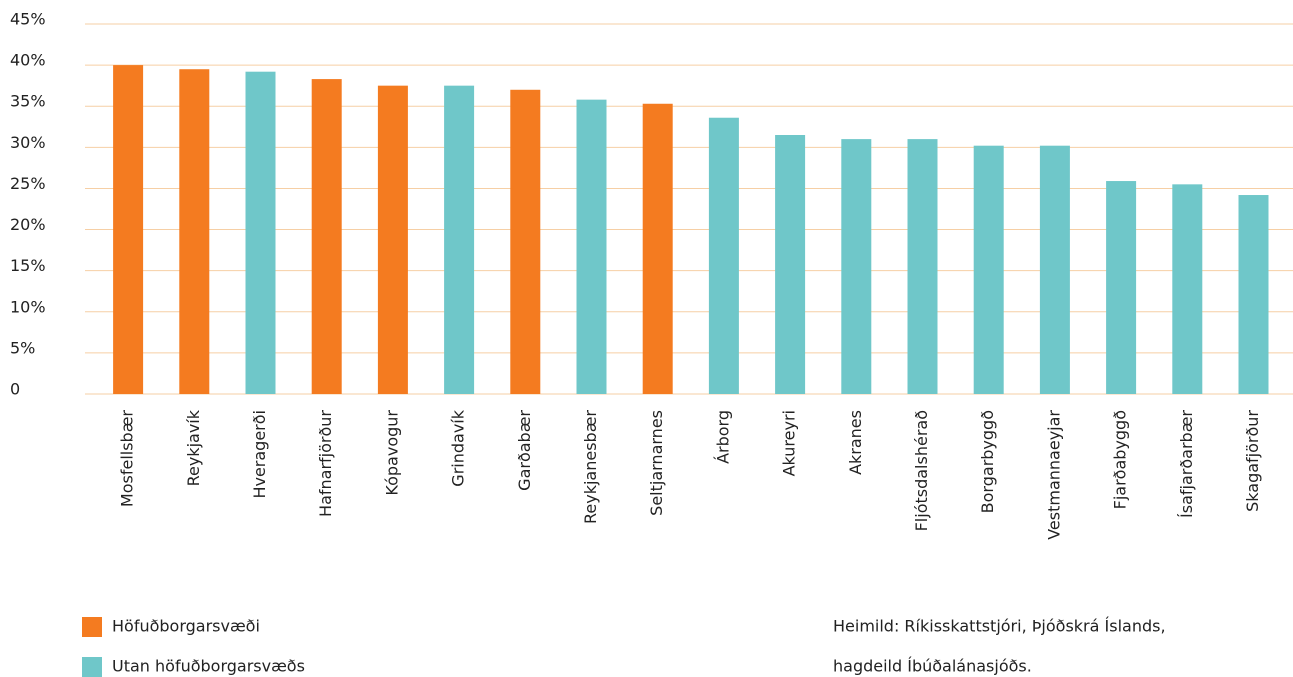 This screenshot has height=677, width=1293. I want to click on x-tick-label: Ísafjarðarbær, so click(1186, 464).